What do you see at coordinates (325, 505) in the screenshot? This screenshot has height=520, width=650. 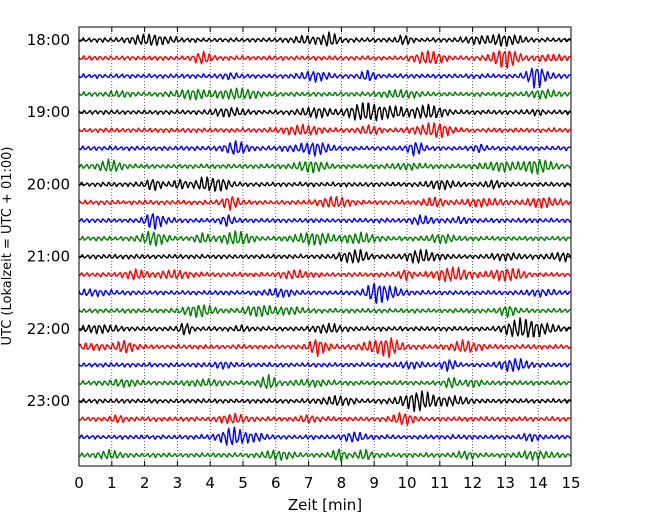 I see `x-axis-label: Zeit [min]` at bounding box center [325, 505].